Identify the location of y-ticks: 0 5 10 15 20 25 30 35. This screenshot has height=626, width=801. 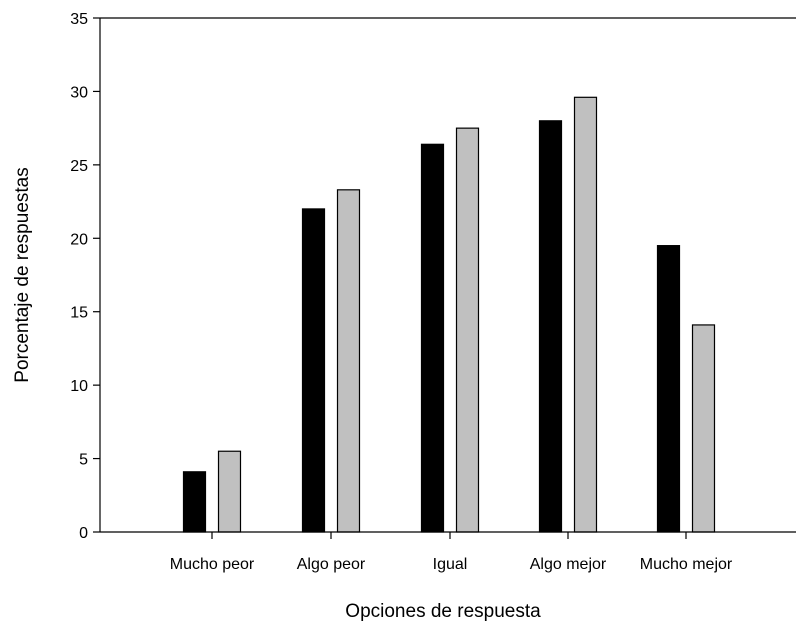
(85, 276).